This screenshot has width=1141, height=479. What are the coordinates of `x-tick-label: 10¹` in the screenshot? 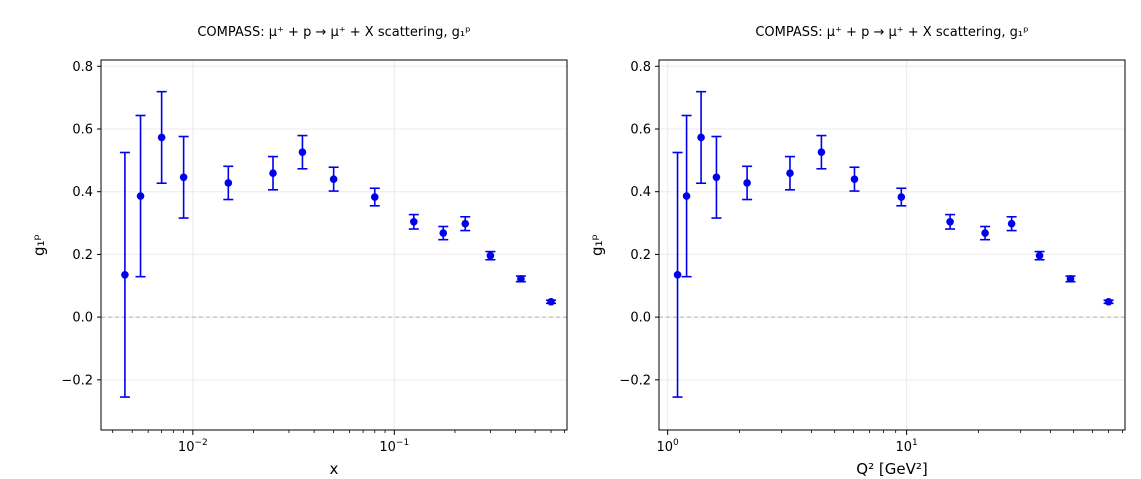 It's located at (906, 446).